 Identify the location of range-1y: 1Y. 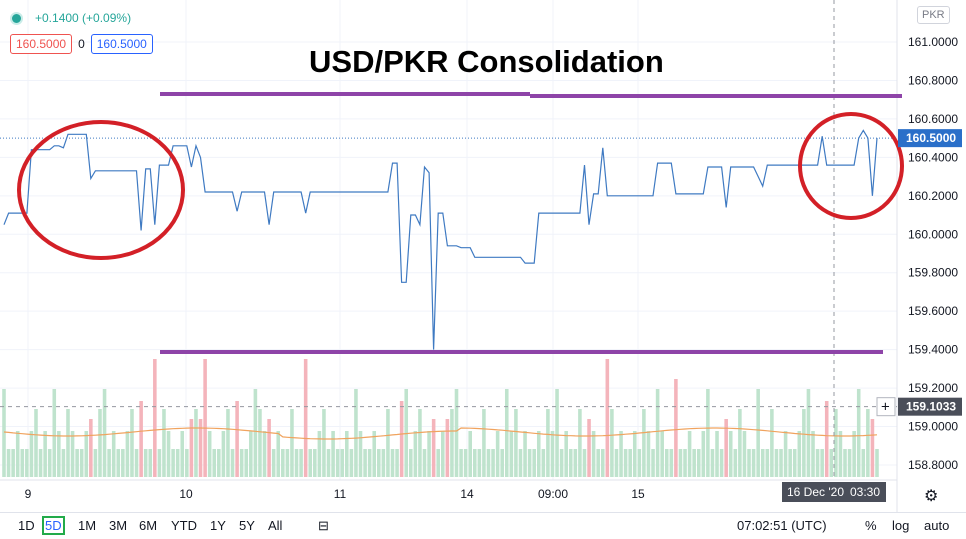
(218, 525).